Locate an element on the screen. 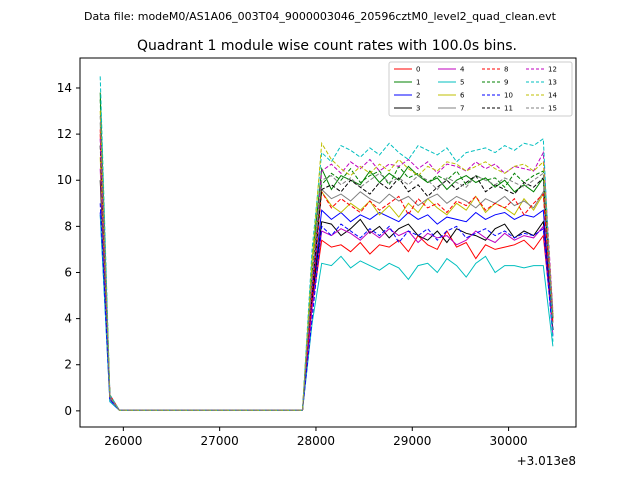  y-tick-label: 4 is located at coordinates (68, 319).